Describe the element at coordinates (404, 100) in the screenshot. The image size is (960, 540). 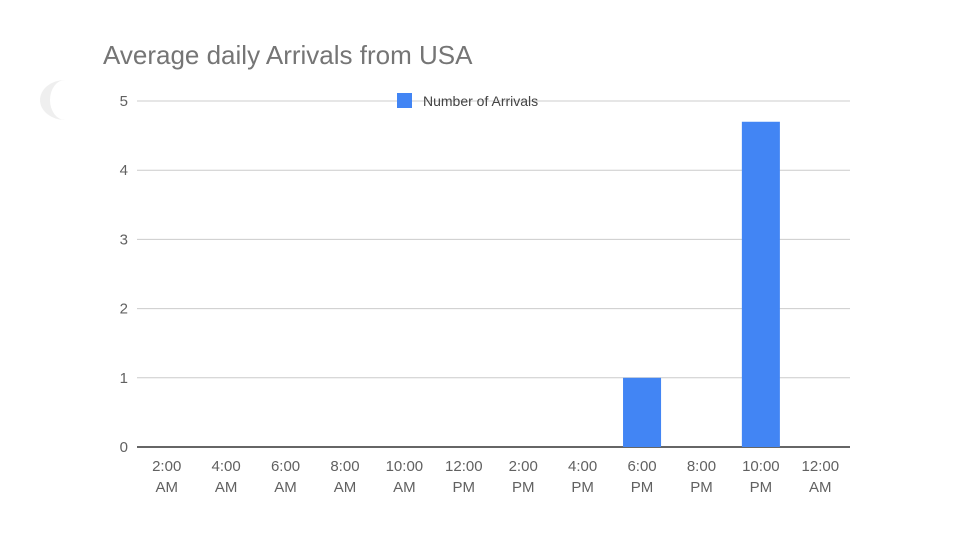
I see `legend-swatch` at that location.